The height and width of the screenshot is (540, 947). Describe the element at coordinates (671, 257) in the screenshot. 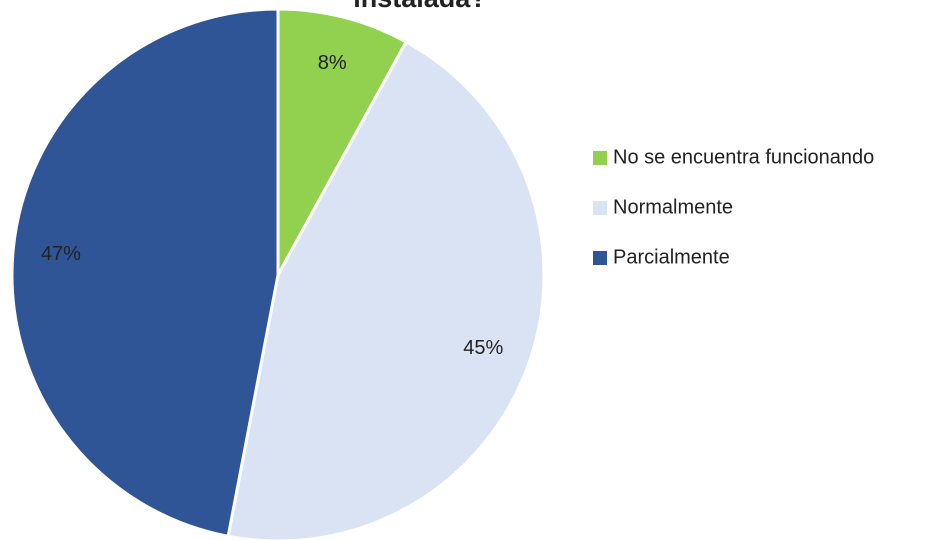

I see `legend-label: Parcialmente` at that location.